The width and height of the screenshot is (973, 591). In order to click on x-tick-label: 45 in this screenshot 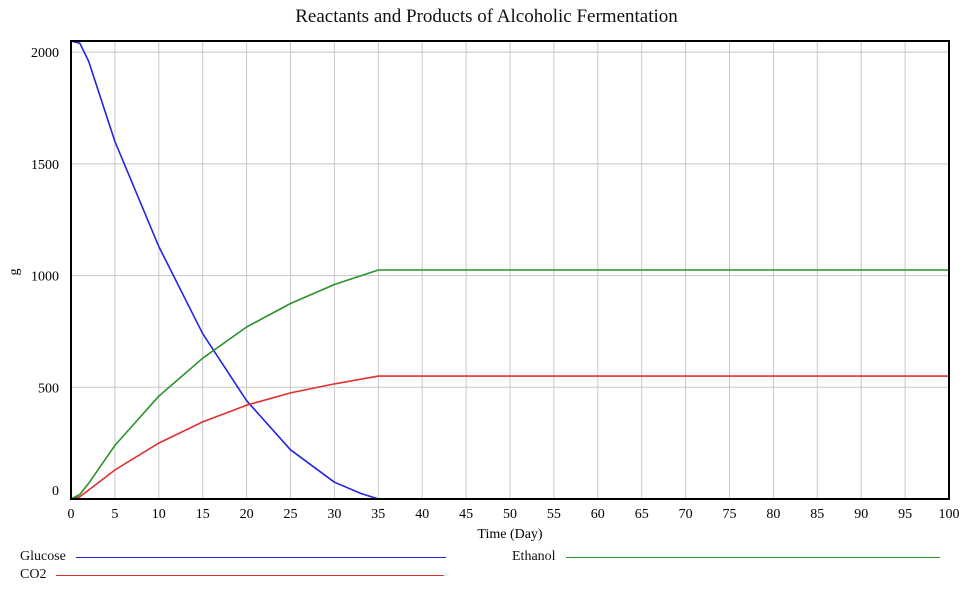, I will do `click(466, 514)`.